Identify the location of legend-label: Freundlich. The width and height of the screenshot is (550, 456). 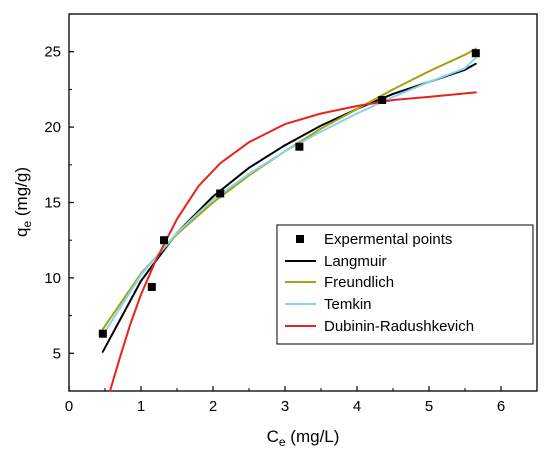
(359, 282).